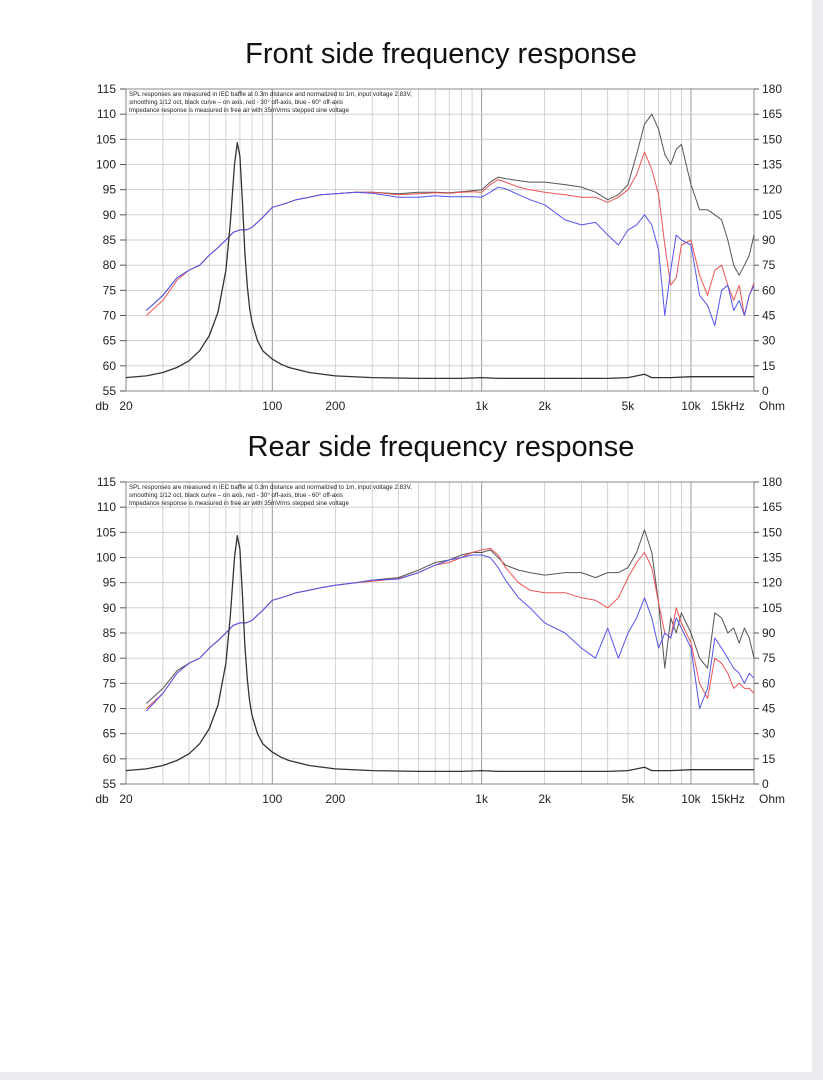 The image size is (823, 1080). I want to click on series-line-on-axis, so click(450, 616).